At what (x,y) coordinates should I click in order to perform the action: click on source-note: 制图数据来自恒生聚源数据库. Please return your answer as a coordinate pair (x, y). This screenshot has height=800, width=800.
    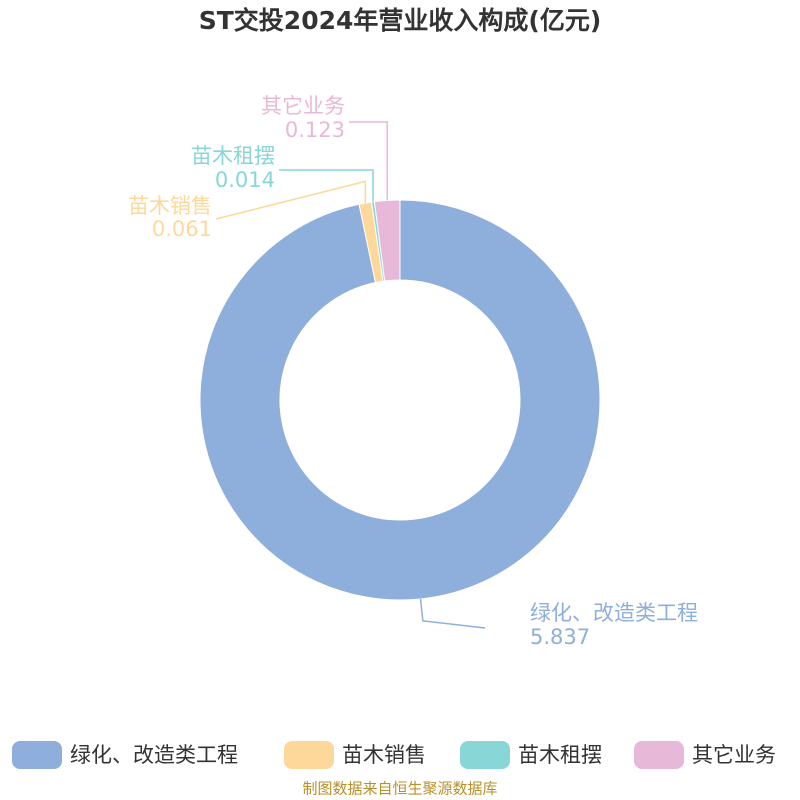
    Looking at the image, I should click on (399, 789).